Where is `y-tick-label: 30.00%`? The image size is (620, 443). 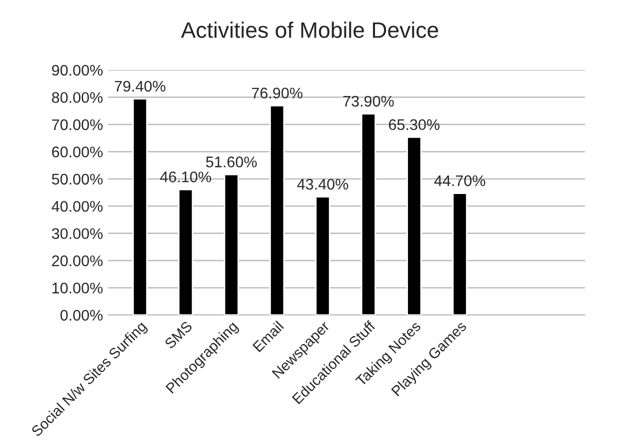 y-tick-label: 30.00% is located at coordinates (77, 234).